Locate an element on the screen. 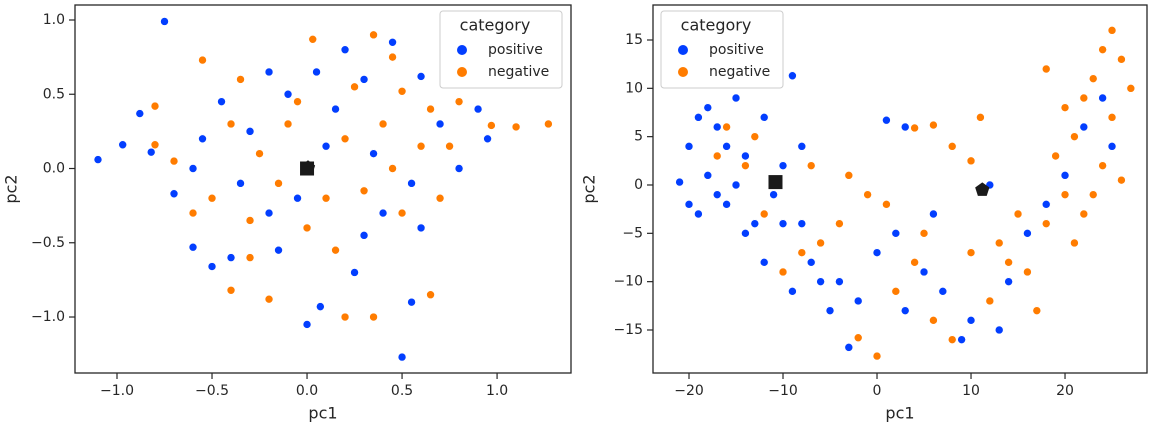 This screenshot has width=1154, height=431. x-tick-label: 1.0 is located at coordinates (497, 391).